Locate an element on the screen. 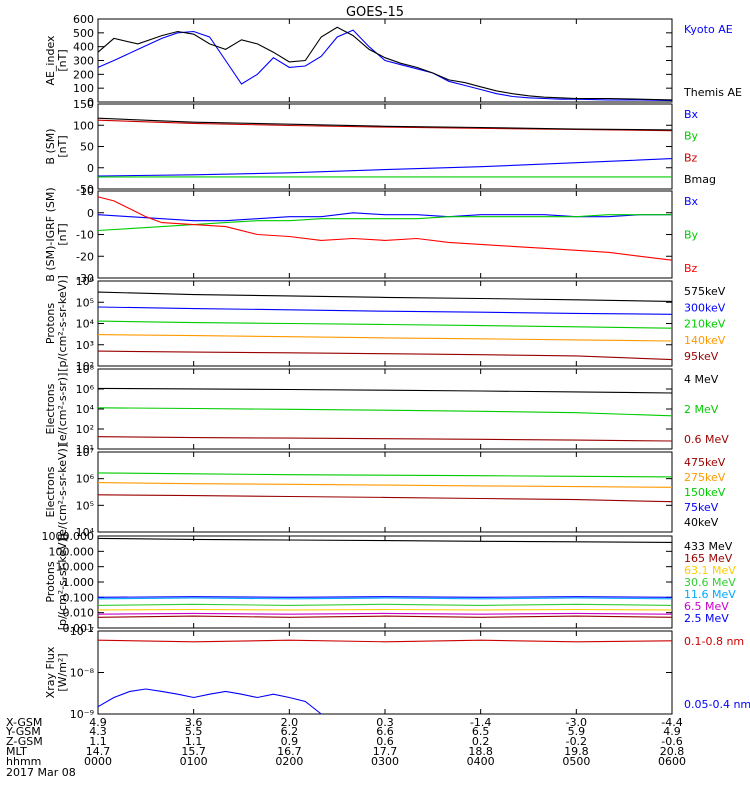 Image resolution: width=750 pixels, height=800 pixels. y-tick-label: 600 is located at coordinates (83, 19).